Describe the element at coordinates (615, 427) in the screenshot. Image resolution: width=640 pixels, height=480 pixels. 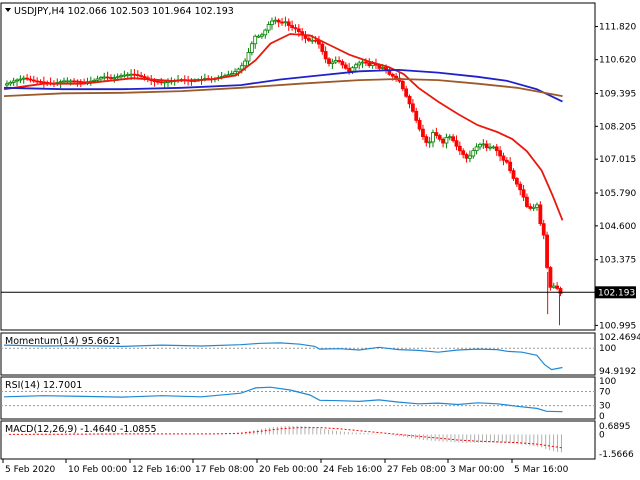
I see `y-tick-label: 0.6895` at that location.